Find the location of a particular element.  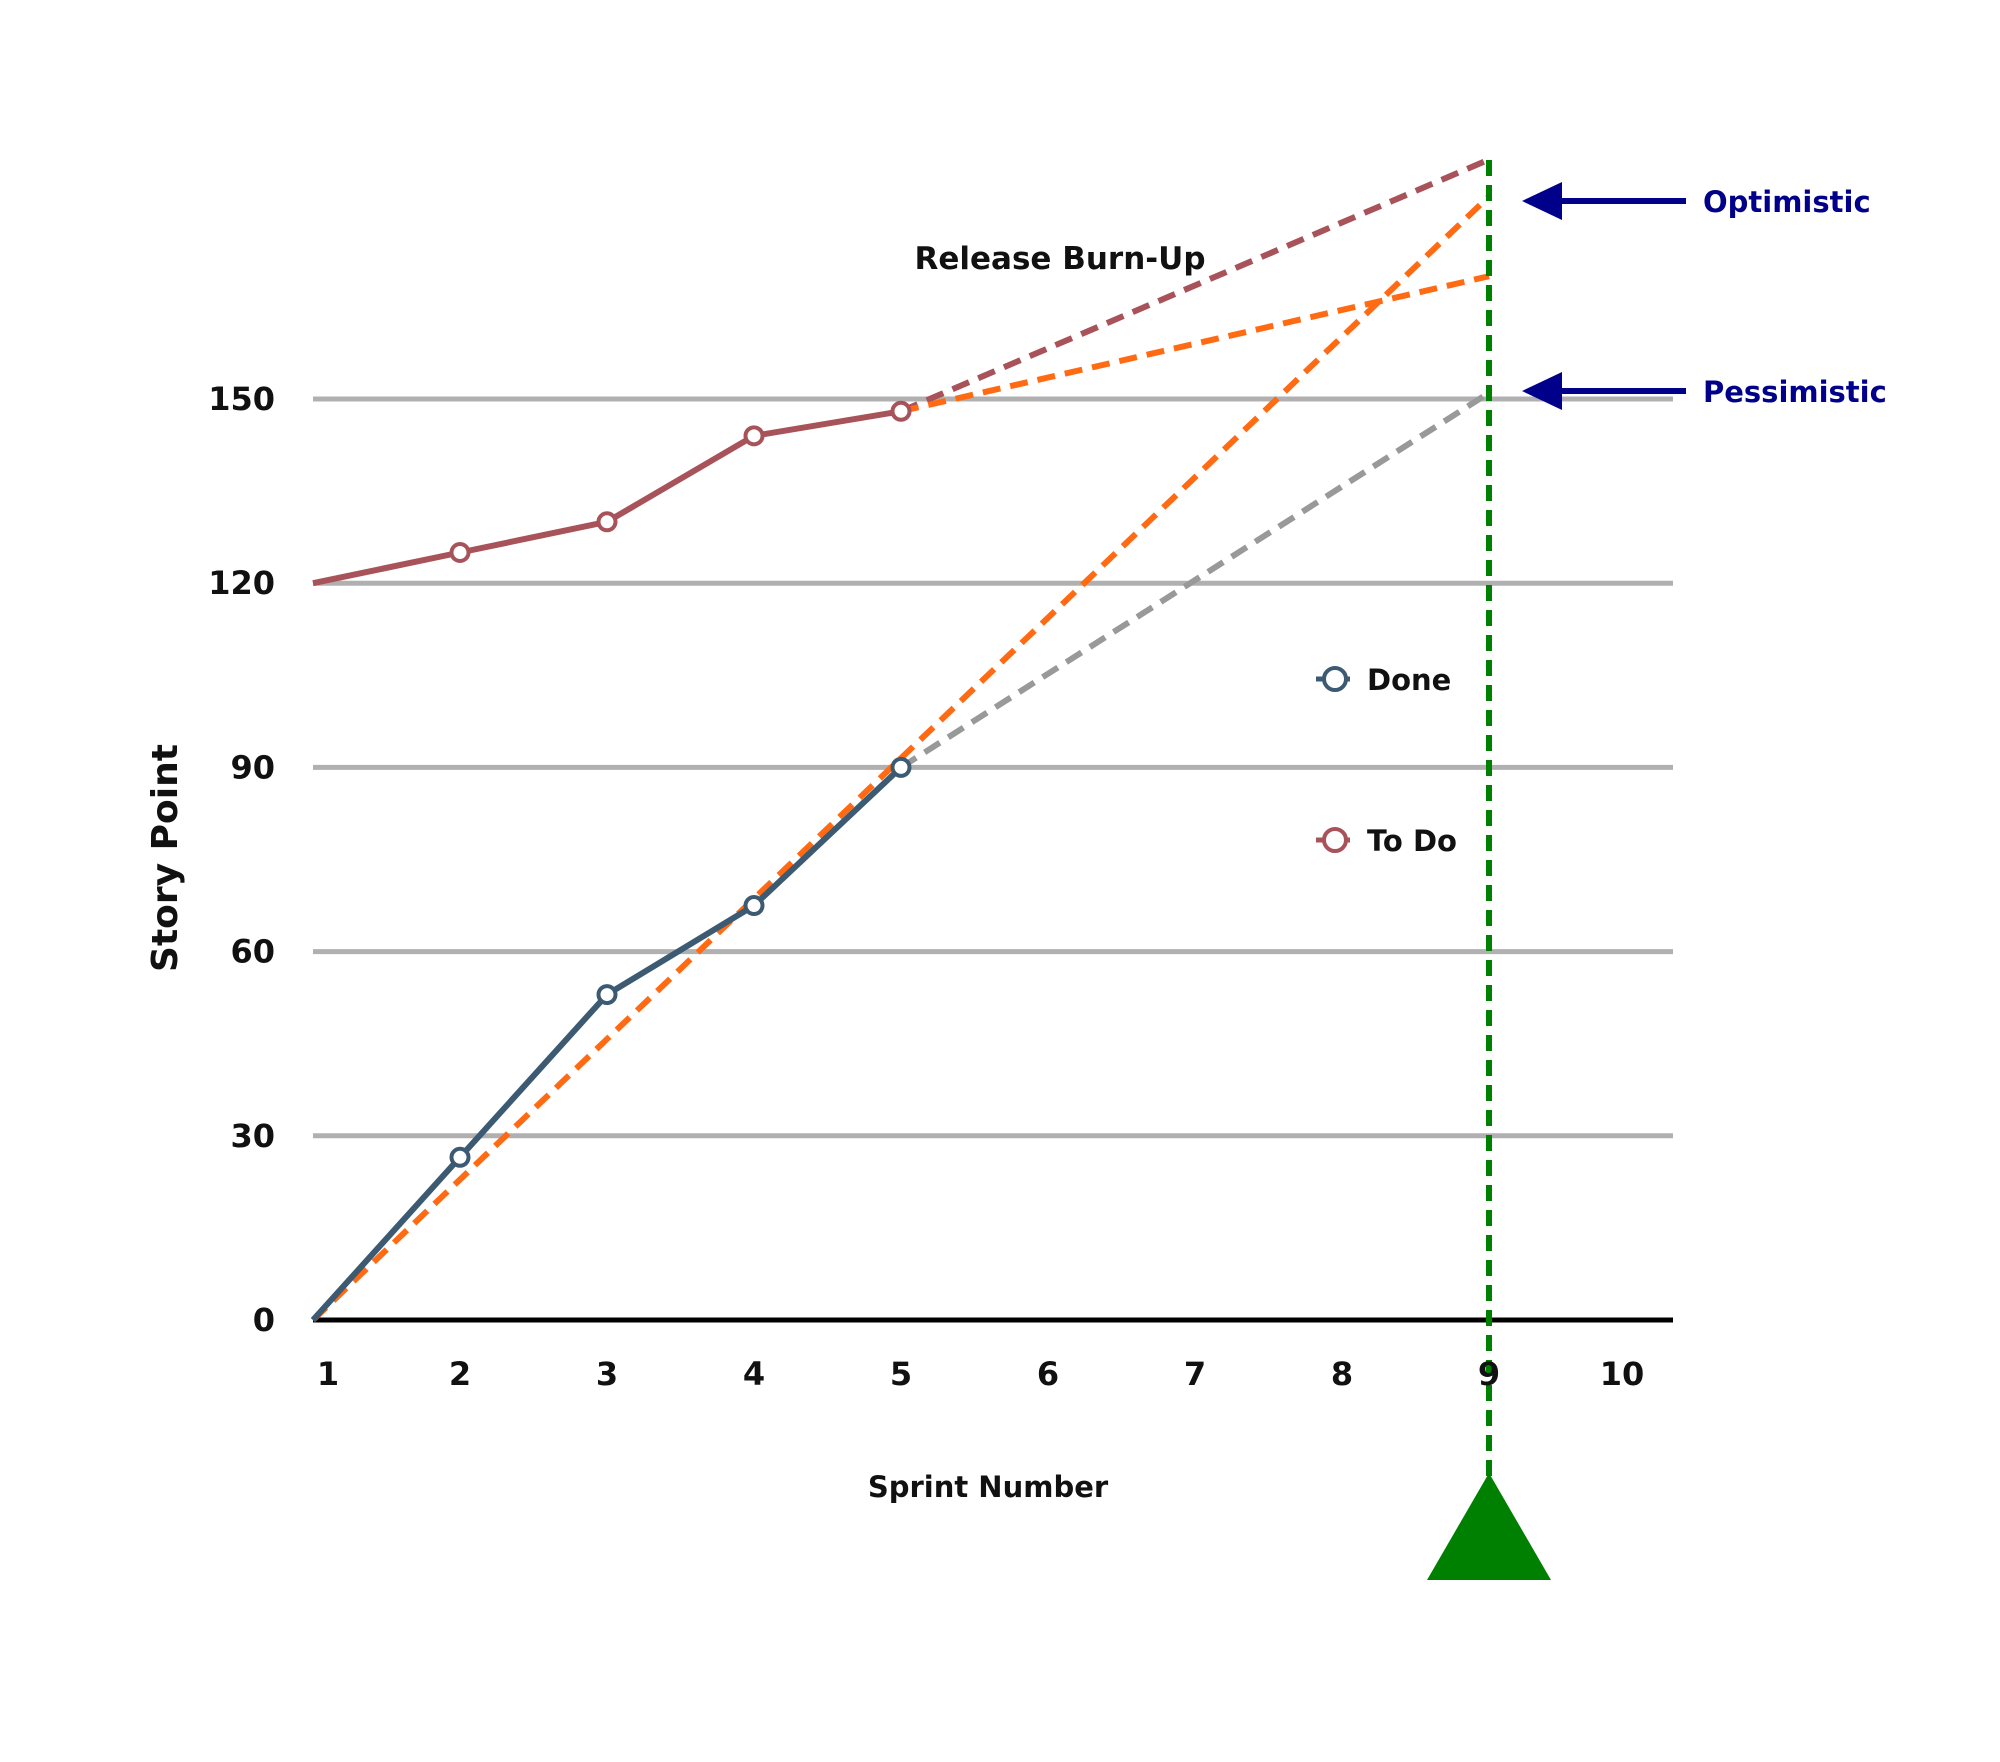

legend-item-done: Done is located at coordinates (1383, 680).